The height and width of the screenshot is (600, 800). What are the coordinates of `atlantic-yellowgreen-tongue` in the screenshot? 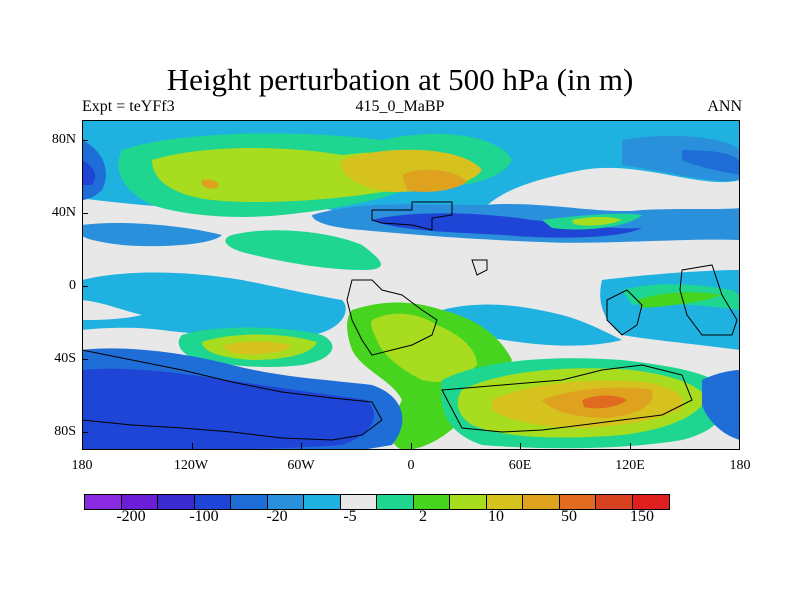 It's located at (424, 347).